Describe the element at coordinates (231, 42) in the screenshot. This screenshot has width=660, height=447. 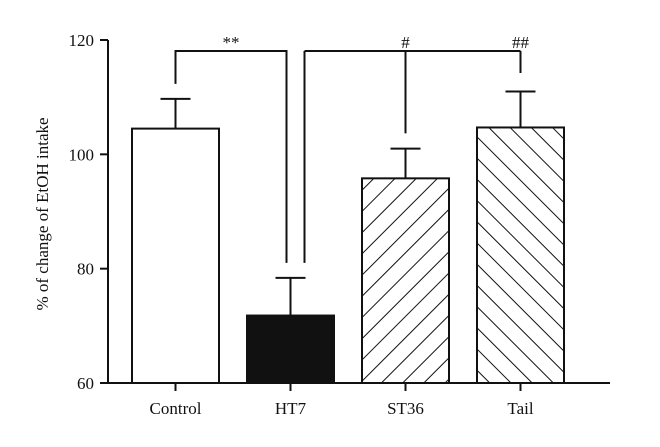
I see `significance-label: **` at that location.